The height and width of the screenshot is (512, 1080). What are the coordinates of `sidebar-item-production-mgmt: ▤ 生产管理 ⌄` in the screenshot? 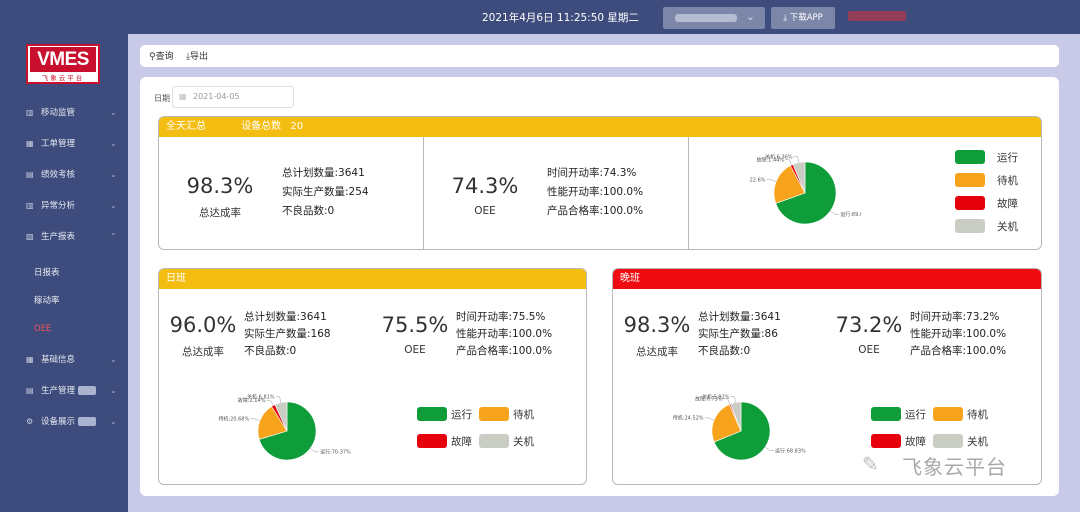 It's located at (64, 391).